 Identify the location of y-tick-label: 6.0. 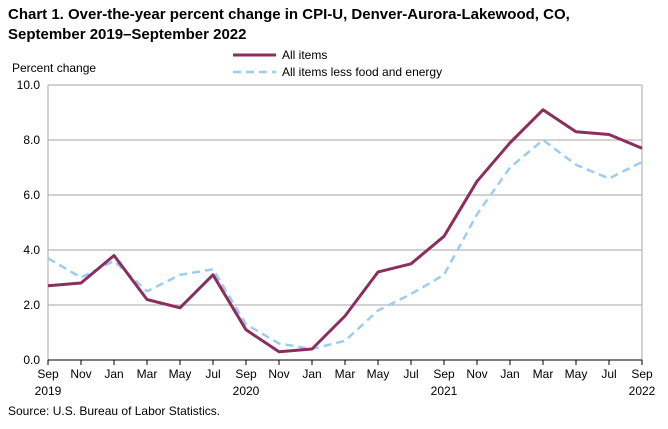
(31, 195).